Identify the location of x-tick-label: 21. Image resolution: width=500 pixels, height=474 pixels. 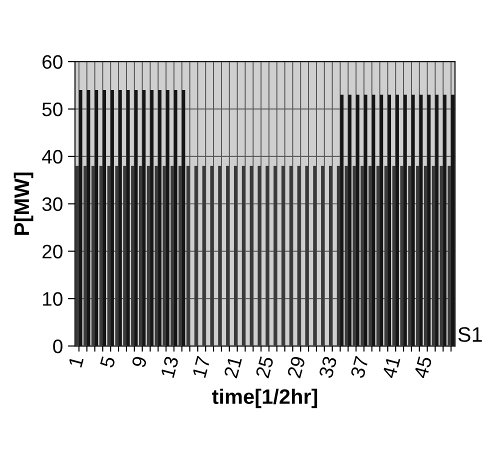
(233, 367).